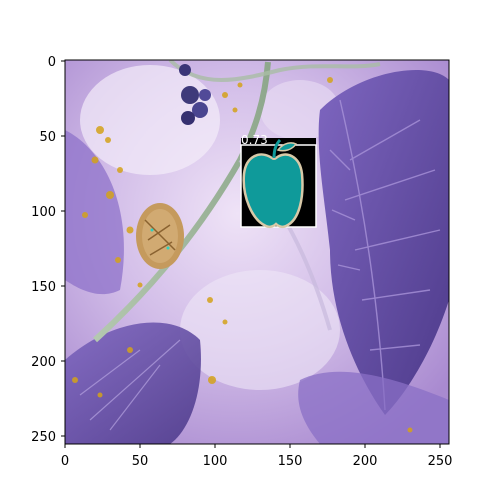 Image resolution: width=500 pixels, height=500 pixels. What do you see at coordinates (273, 183) in the screenshot?
I see `apple-icon` at bounding box center [273, 183].